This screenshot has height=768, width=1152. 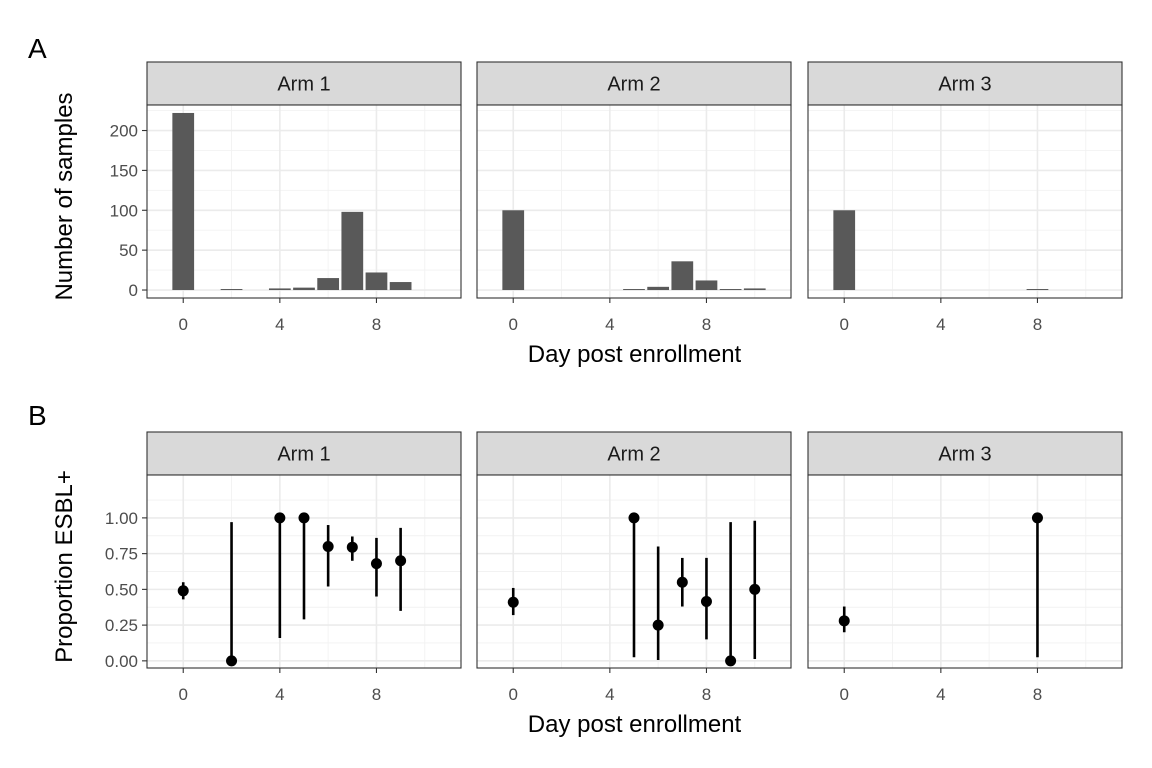 What do you see at coordinates (37, 415) in the screenshot?
I see `panel-tag: B` at bounding box center [37, 415].